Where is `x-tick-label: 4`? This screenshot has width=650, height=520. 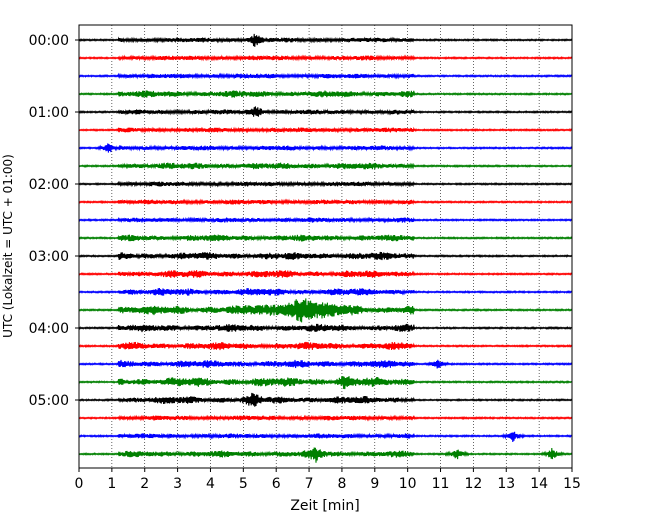 x-tick-label: 4 is located at coordinates (210, 484).